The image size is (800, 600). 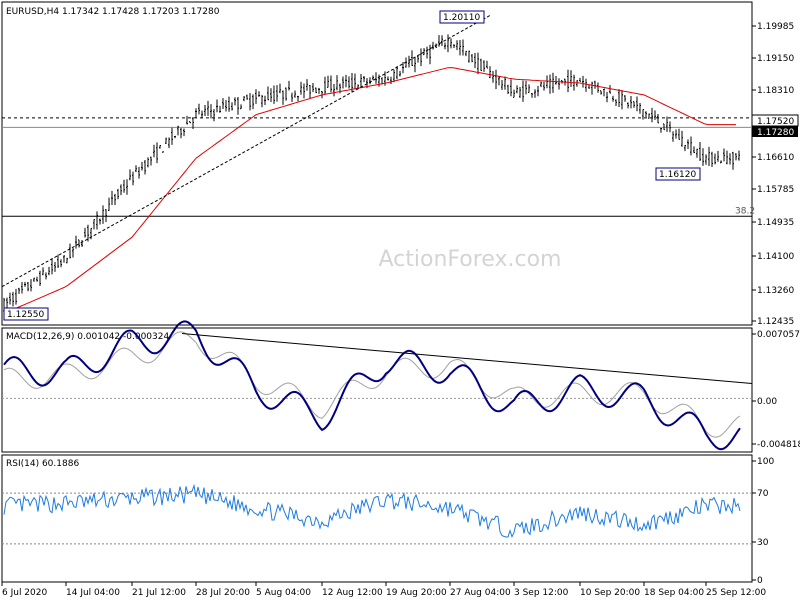 What do you see at coordinates (372, 511) in the screenshot?
I see `rsi-line` at bounding box center [372, 511].